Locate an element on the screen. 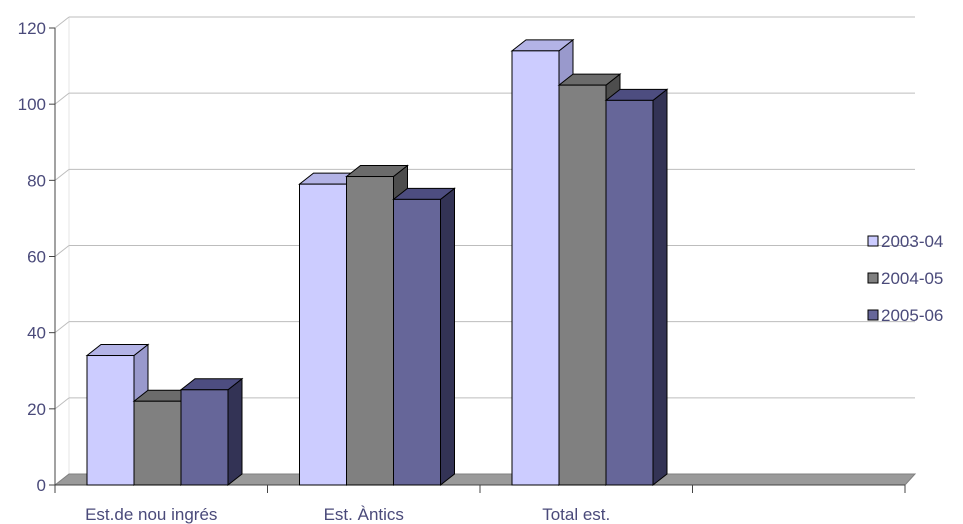  y-tick-label: 60 is located at coordinates (36, 257).